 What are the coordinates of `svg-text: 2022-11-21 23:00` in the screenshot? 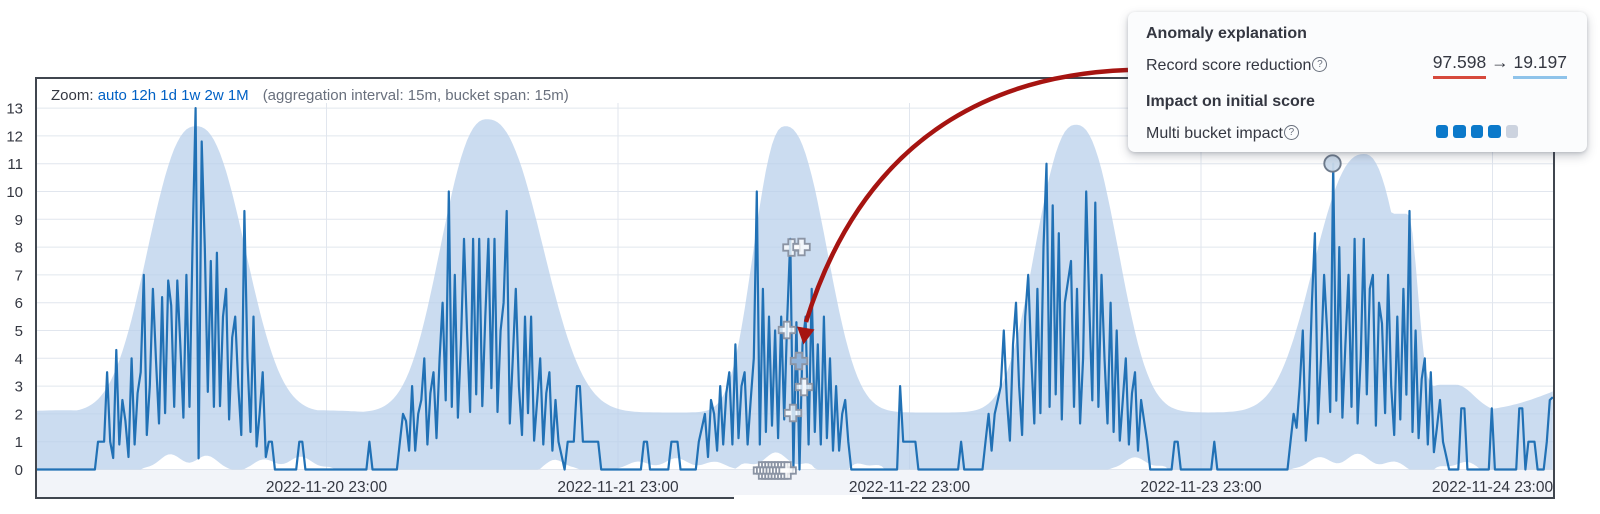 It's located at (618, 487).